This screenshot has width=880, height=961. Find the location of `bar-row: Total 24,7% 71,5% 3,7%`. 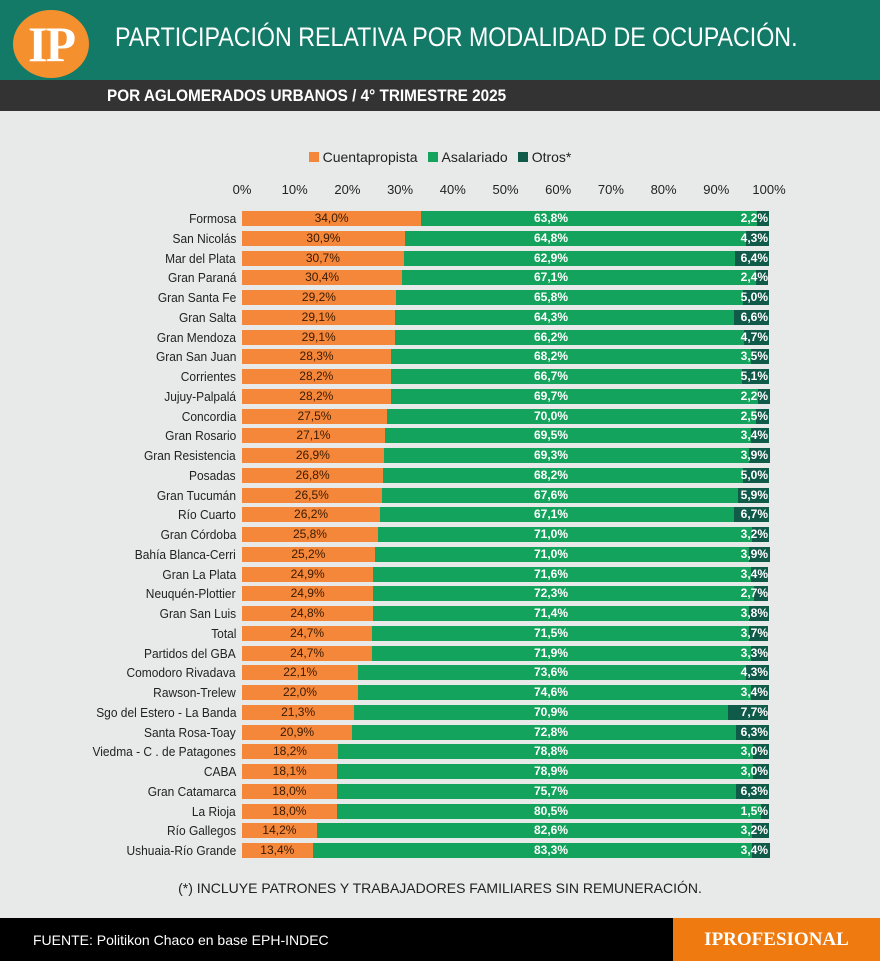

bar-row: Total 24,7% 71,5% 3,7% is located at coordinates (440, 633).